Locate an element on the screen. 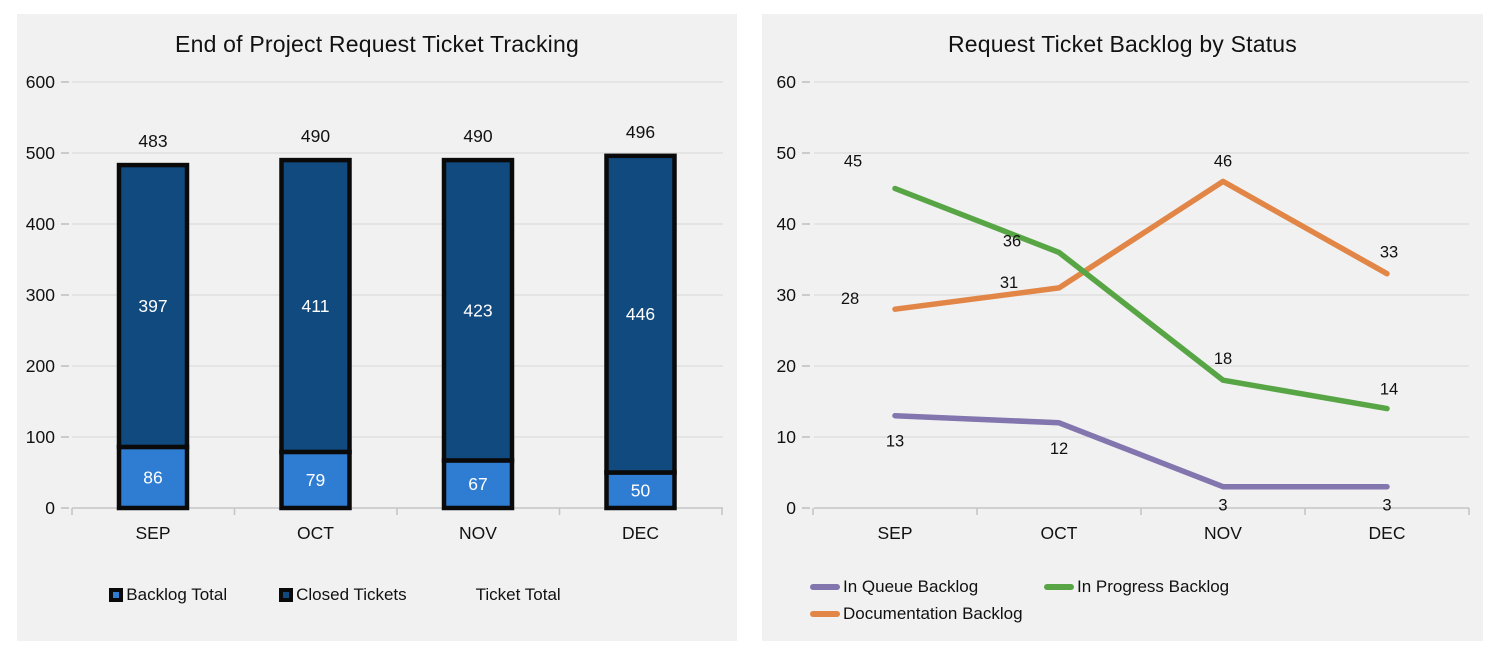 Image resolution: width=1500 pixels, height=658 pixels. y-axis-label: 60 is located at coordinates (787, 82).